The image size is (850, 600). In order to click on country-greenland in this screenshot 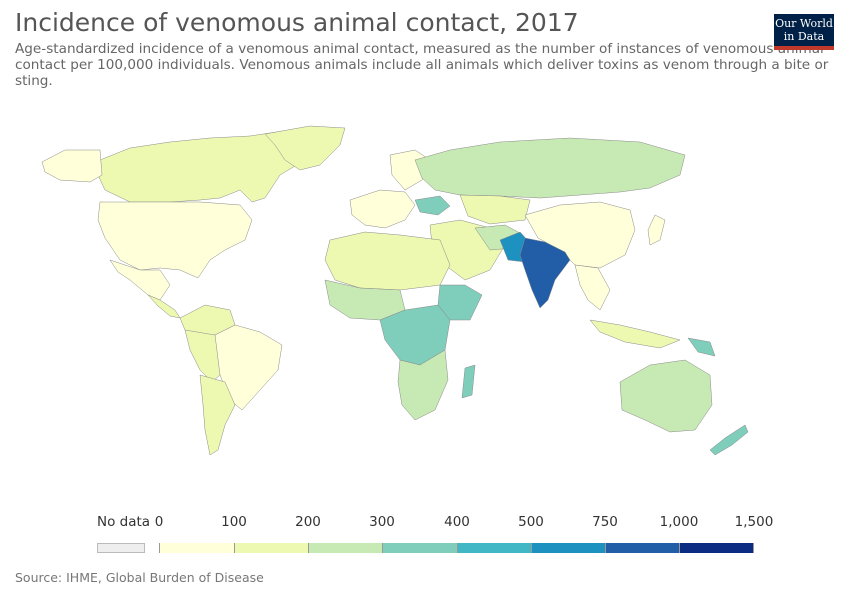, I will do `click(305, 148)`.